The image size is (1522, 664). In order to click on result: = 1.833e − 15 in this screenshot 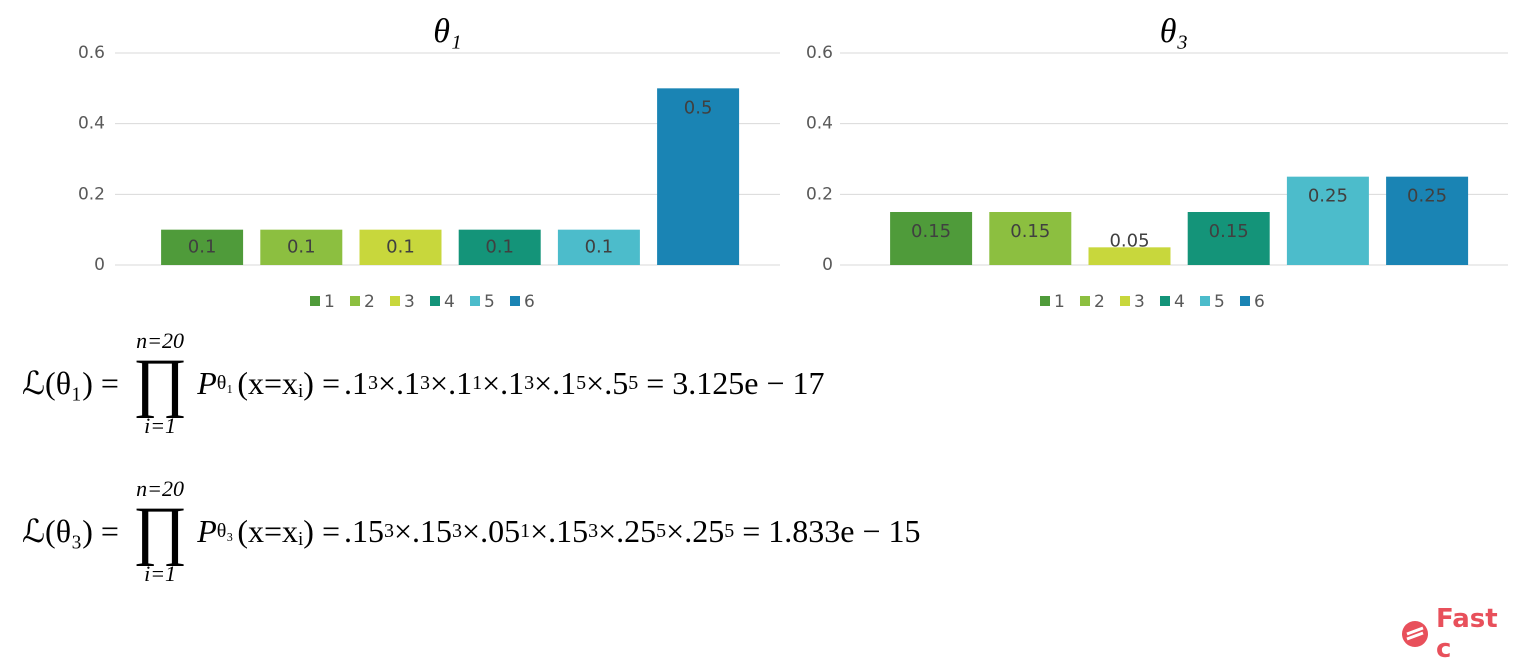, I will do `click(831, 530)`.